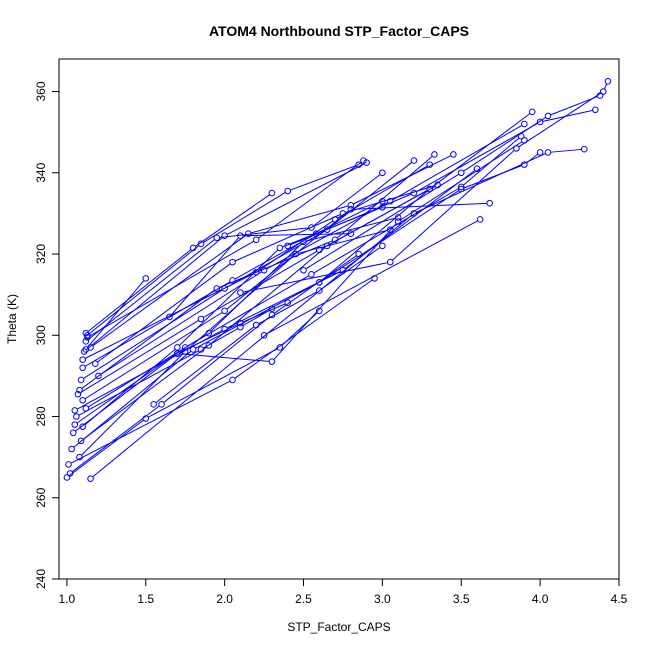 The image size is (650, 650). Describe the element at coordinates (41, 579) in the screenshot. I see `y-tick-label: 240` at that location.